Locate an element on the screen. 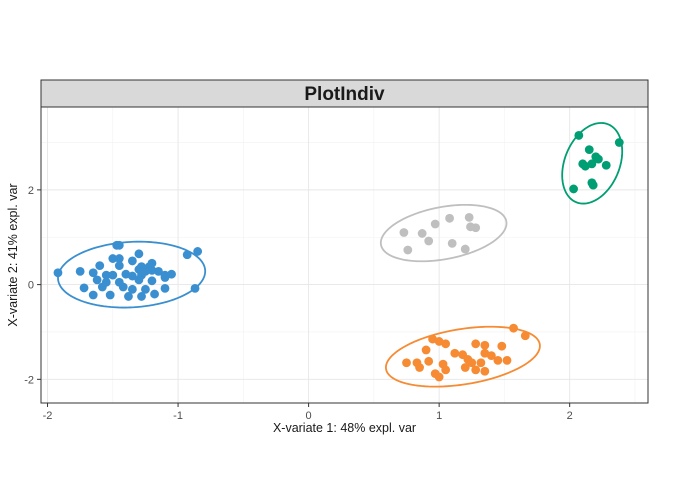 The width and height of the screenshot is (680, 500). chart-title: PlotIndiv is located at coordinates (344, 94).